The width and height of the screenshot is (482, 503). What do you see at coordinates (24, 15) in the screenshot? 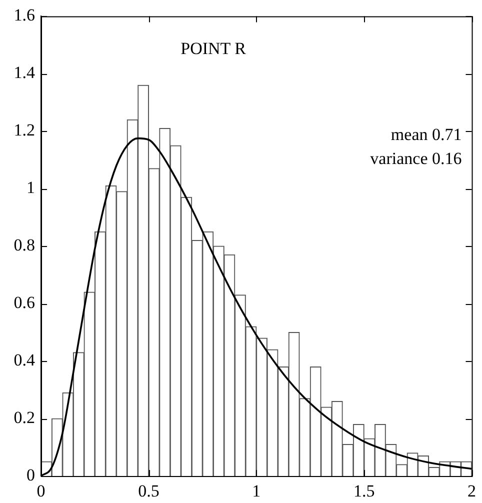
I see `y-tick-label: 1.6` at bounding box center [24, 15].